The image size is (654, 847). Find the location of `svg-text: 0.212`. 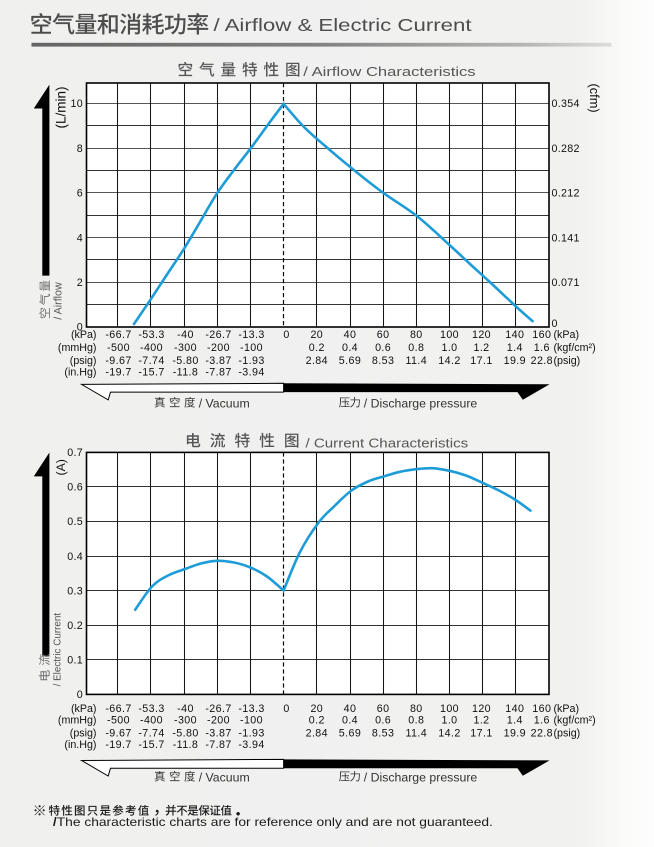

svg-text: 0.212 is located at coordinates (566, 194).